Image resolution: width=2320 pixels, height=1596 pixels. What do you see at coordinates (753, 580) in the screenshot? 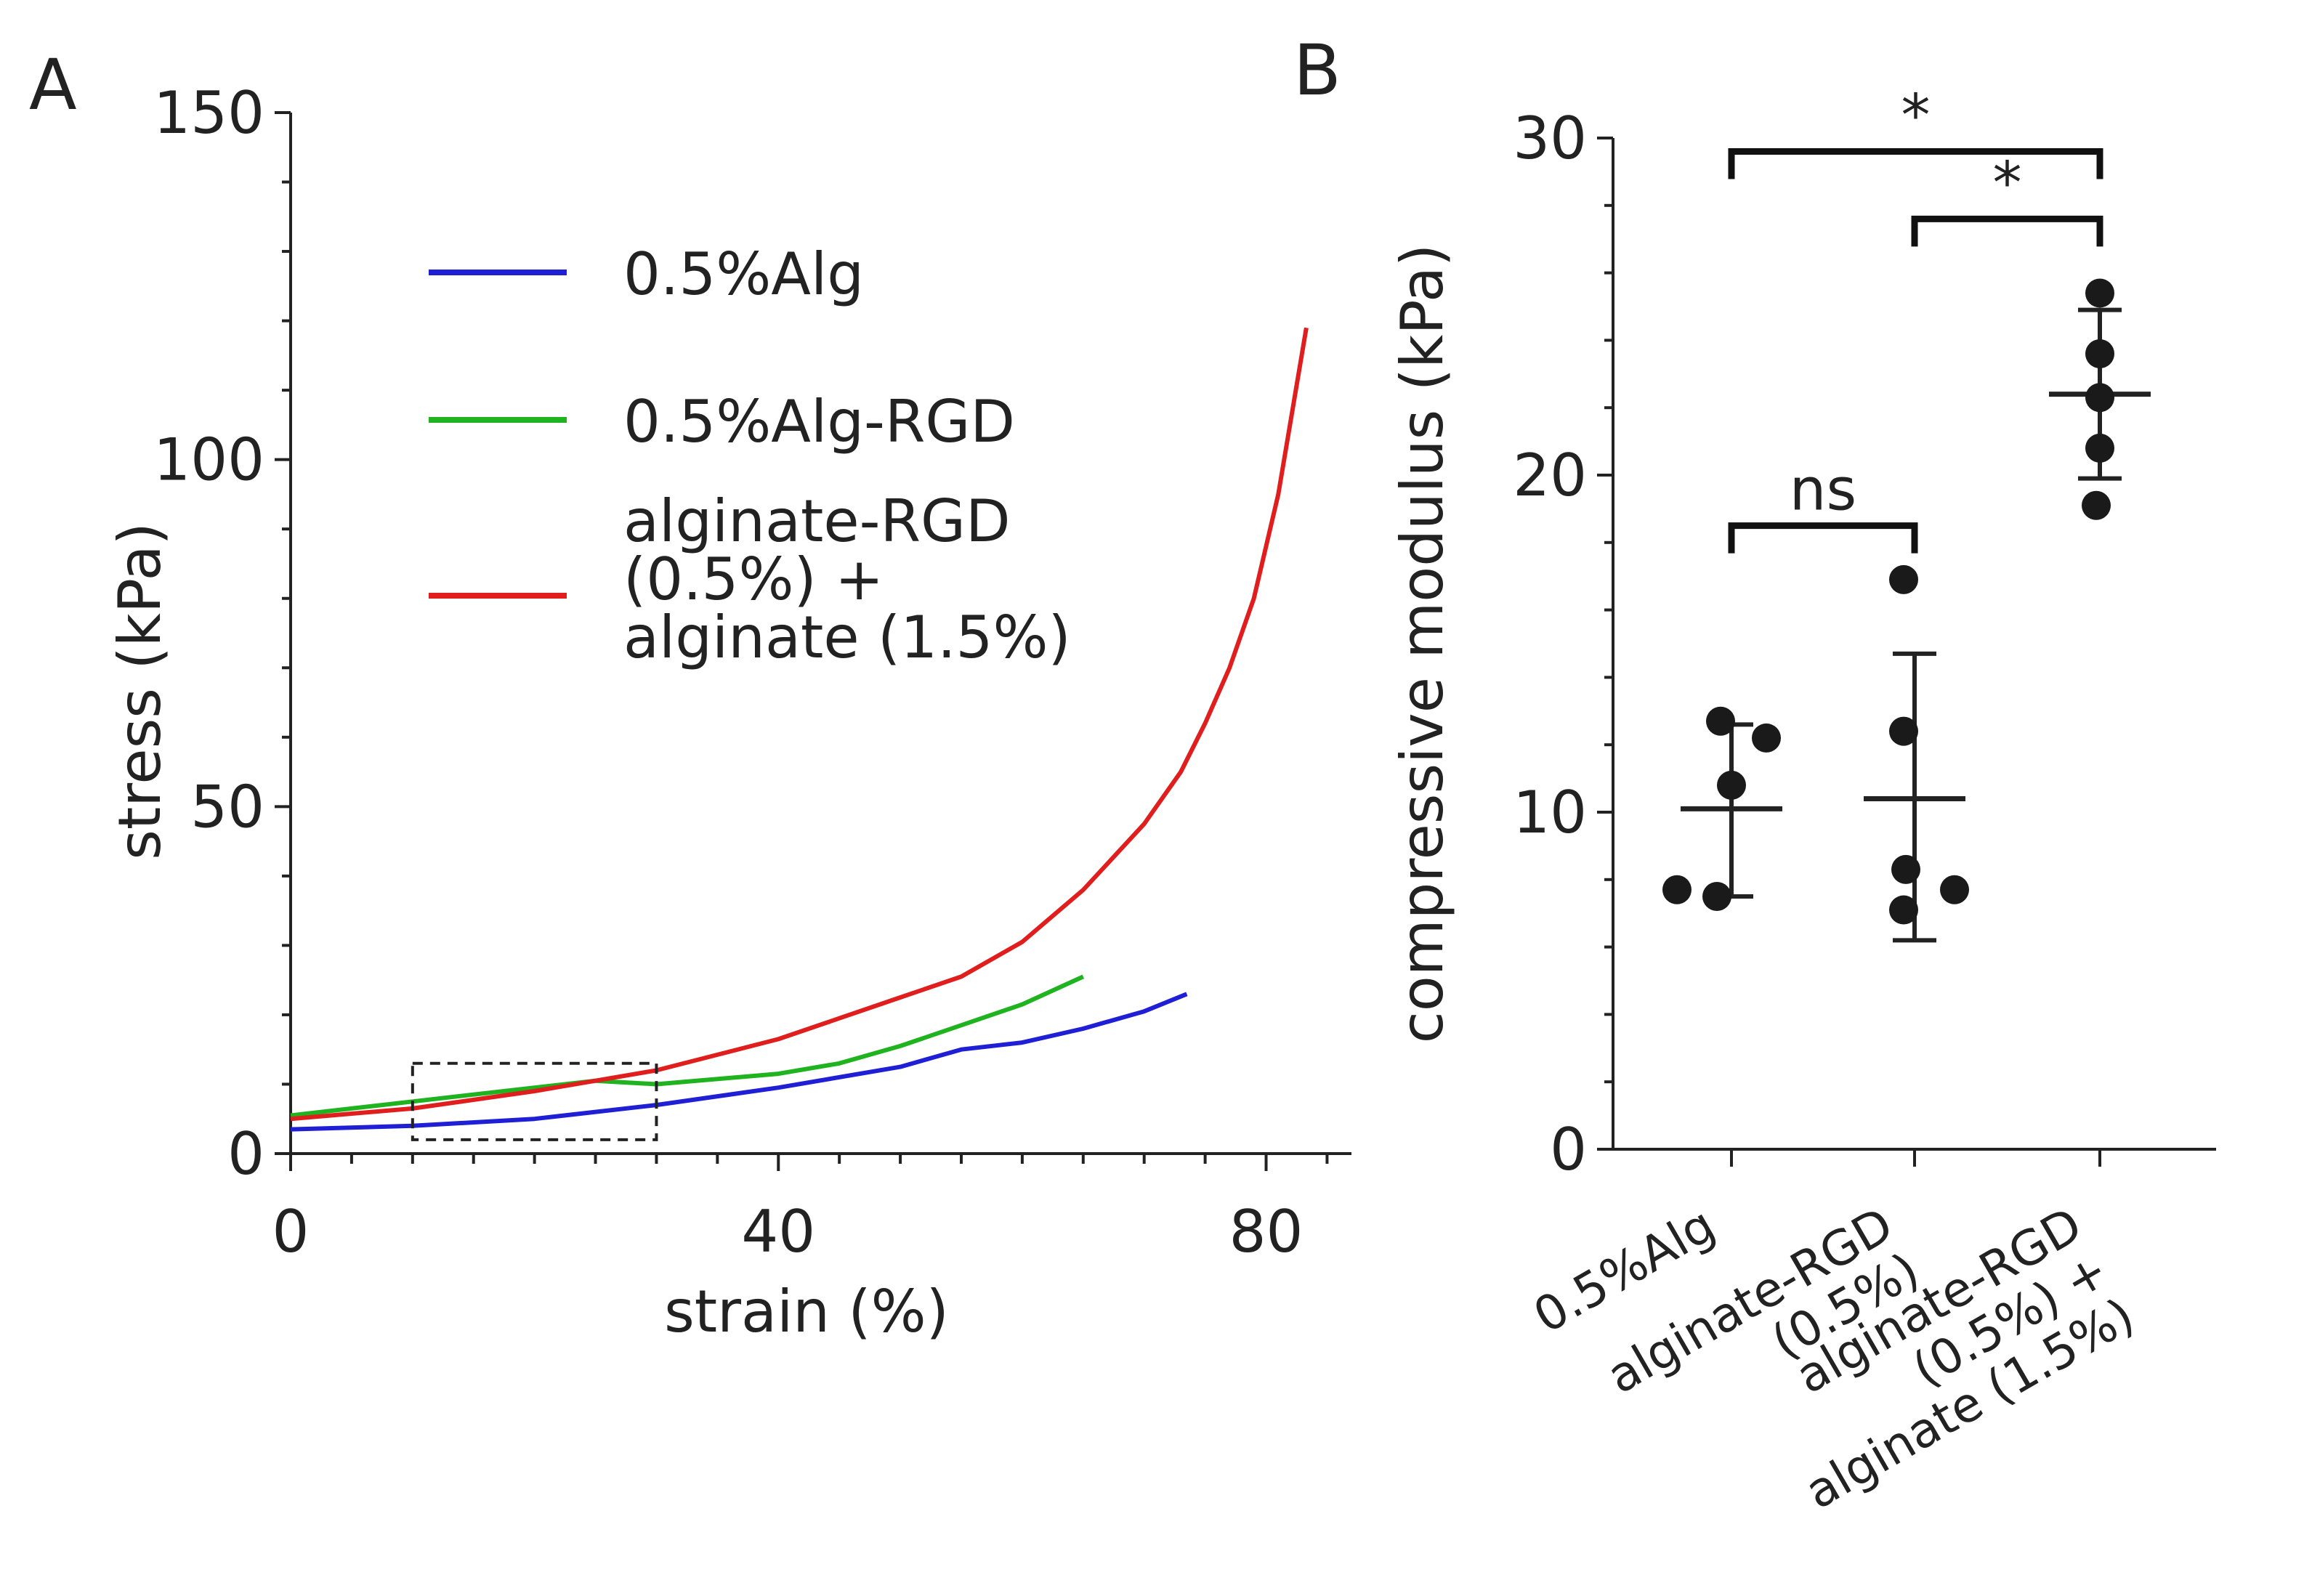
I see `legend-label-2: (0.5%) +` at bounding box center [753, 580].